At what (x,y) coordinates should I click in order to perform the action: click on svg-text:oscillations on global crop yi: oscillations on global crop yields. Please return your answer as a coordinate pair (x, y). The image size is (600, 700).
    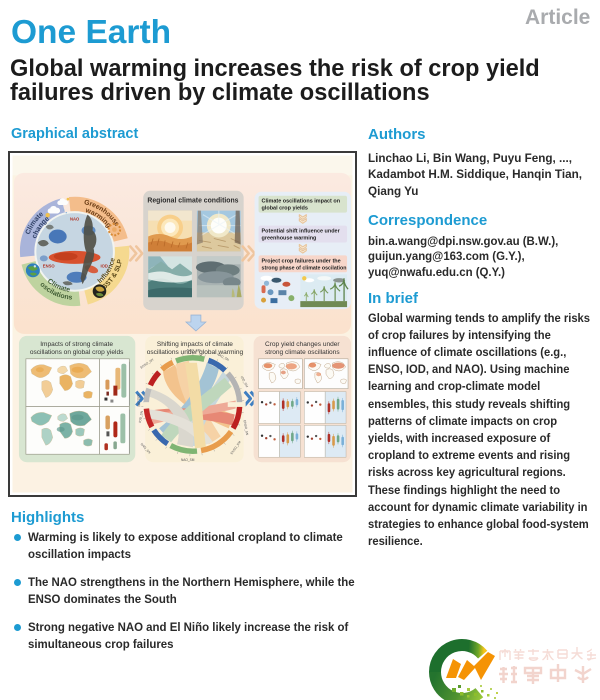
    Looking at the image, I should click on (77, 352).